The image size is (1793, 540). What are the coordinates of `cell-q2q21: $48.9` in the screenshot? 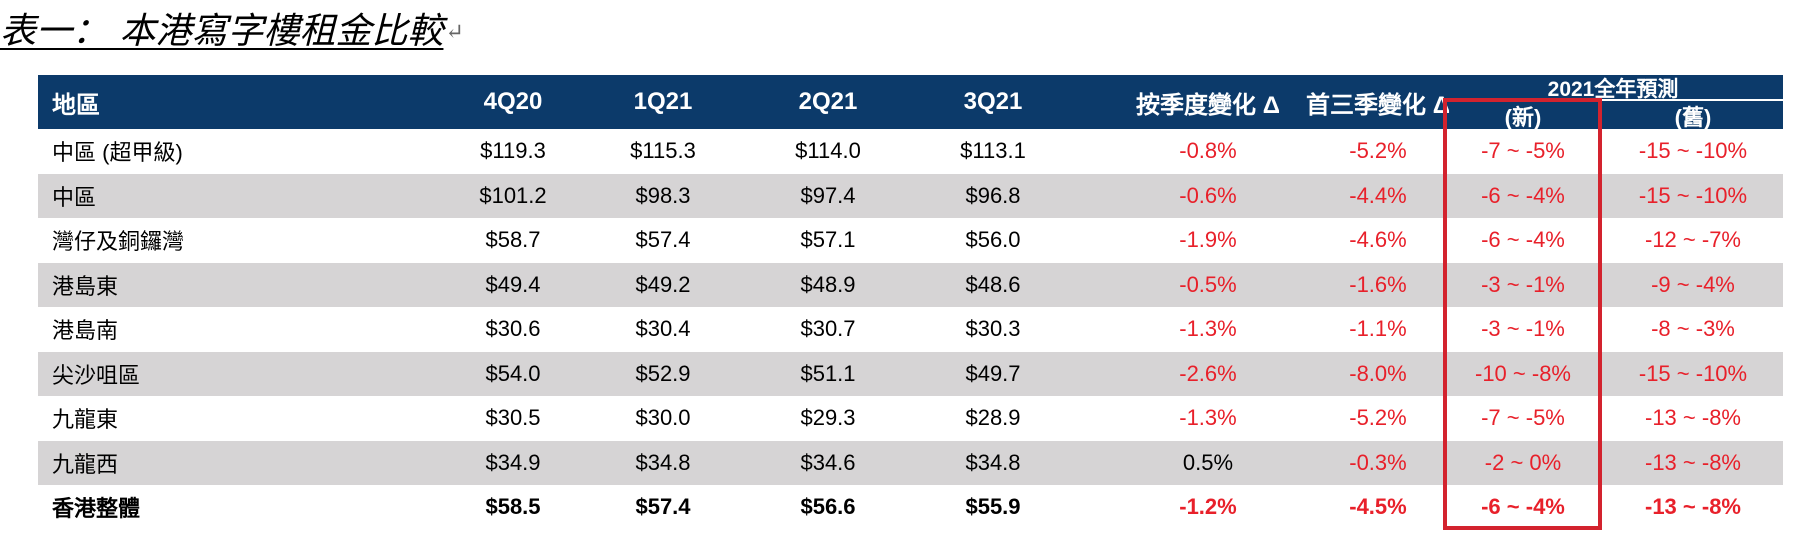 It's located at (828, 284).